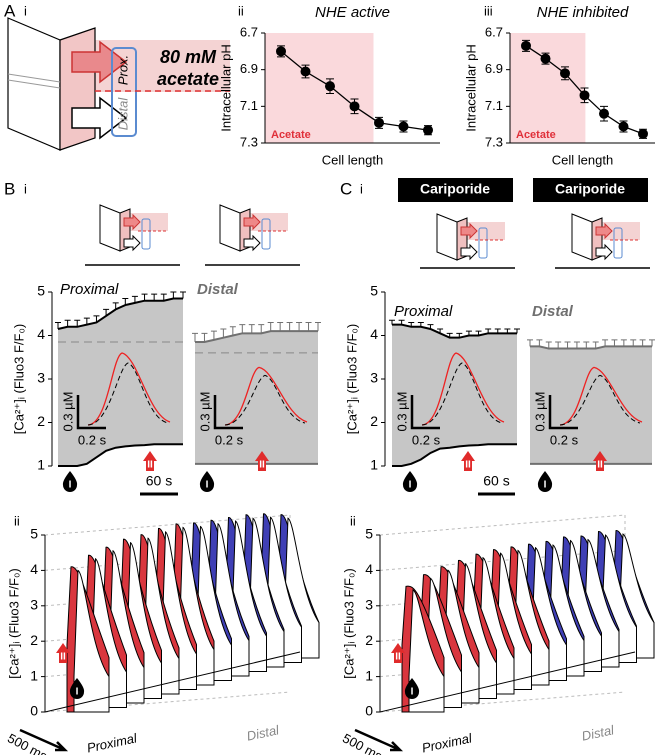  What do you see at coordinates (548, 88) in the screenshot?
I see `shaded-region` at bounding box center [548, 88].